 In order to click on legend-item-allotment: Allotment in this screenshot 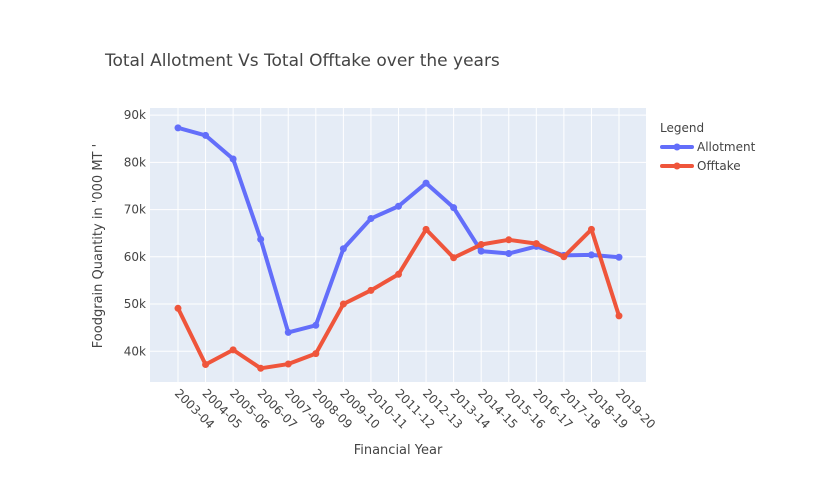, I will do `click(708, 147)`.